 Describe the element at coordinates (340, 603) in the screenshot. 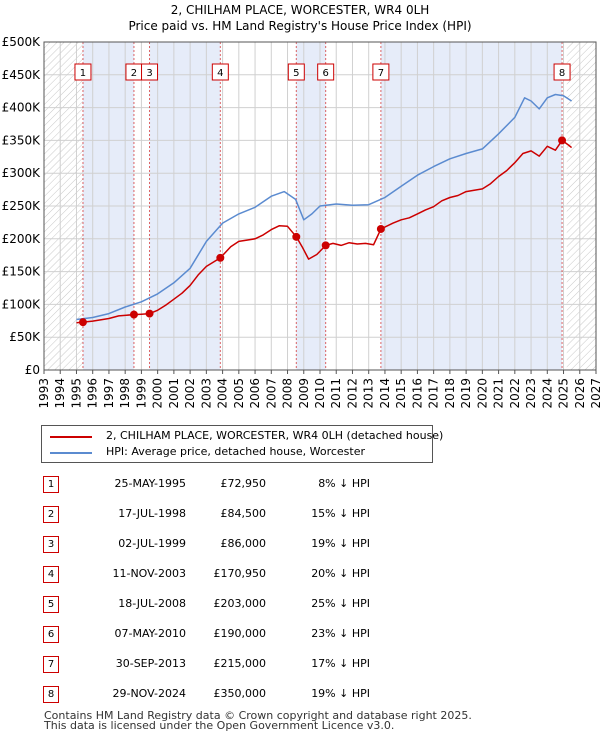

I see `sale-hpi-diff: 25% ↓ HPI` at that location.